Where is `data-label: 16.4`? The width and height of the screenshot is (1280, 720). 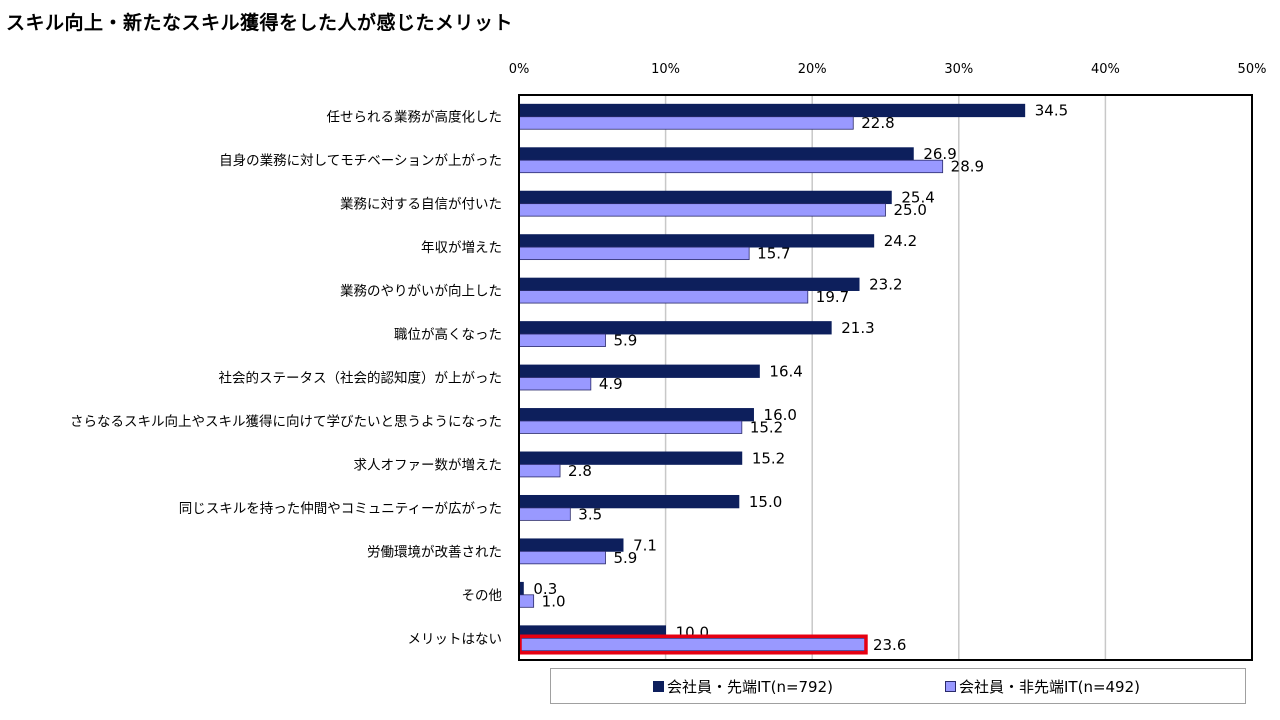
data-label: 16.4 is located at coordinates (785, 372).